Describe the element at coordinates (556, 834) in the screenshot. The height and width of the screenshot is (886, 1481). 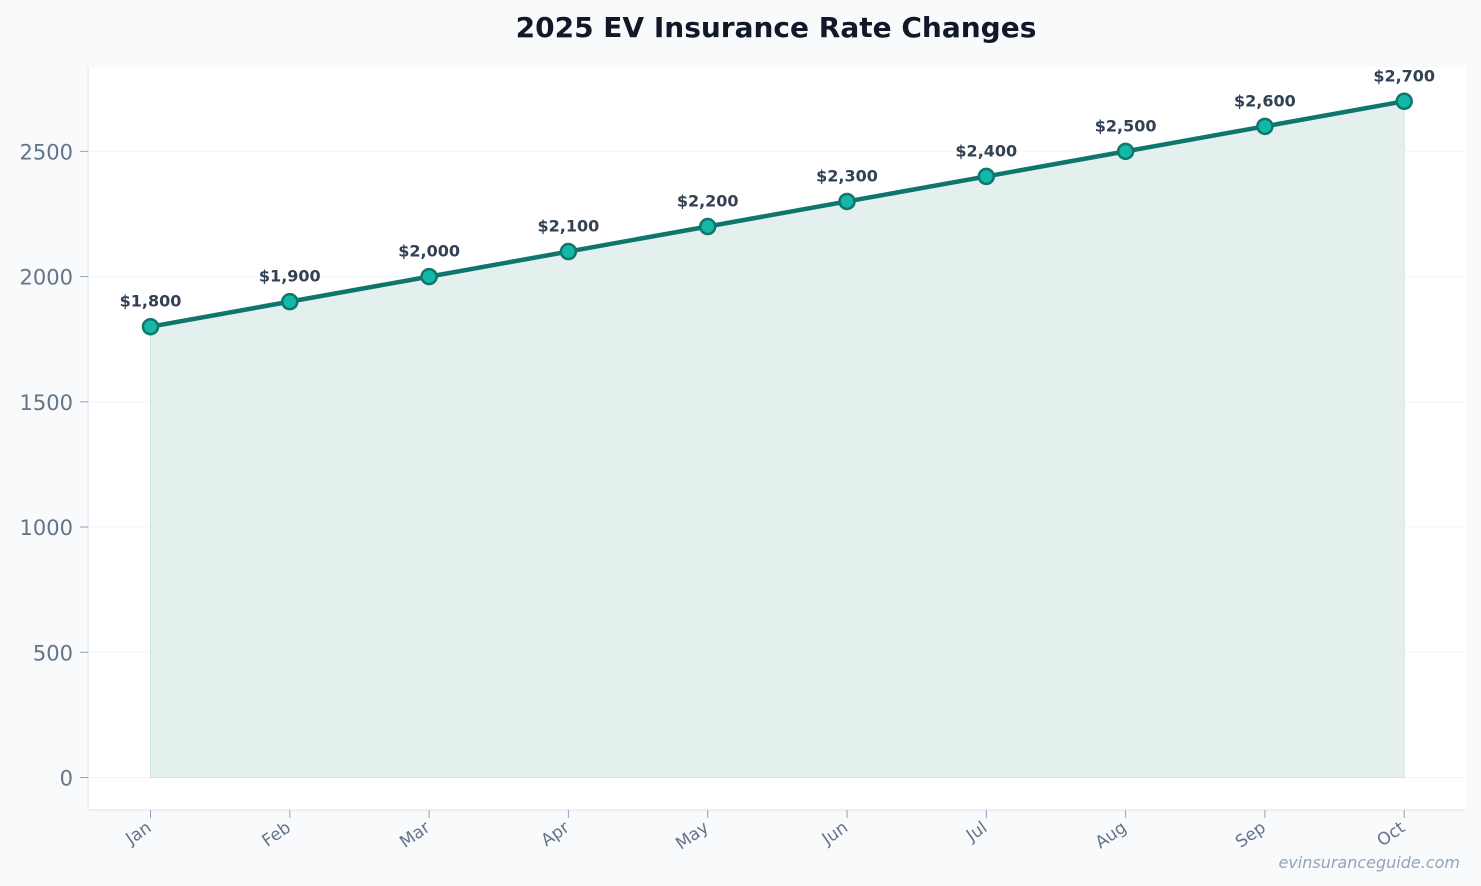
I see `x-tick-label: Apr` at that location.